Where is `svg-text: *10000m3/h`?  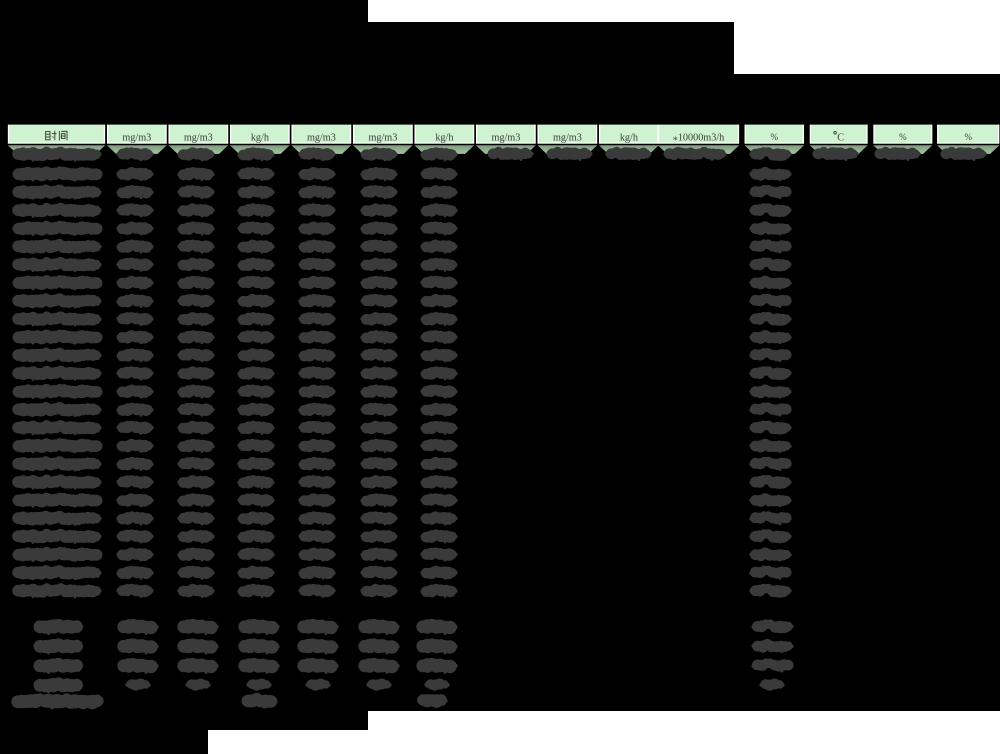
svg-text: *10000m3/h is located at coordinates (699, 139).